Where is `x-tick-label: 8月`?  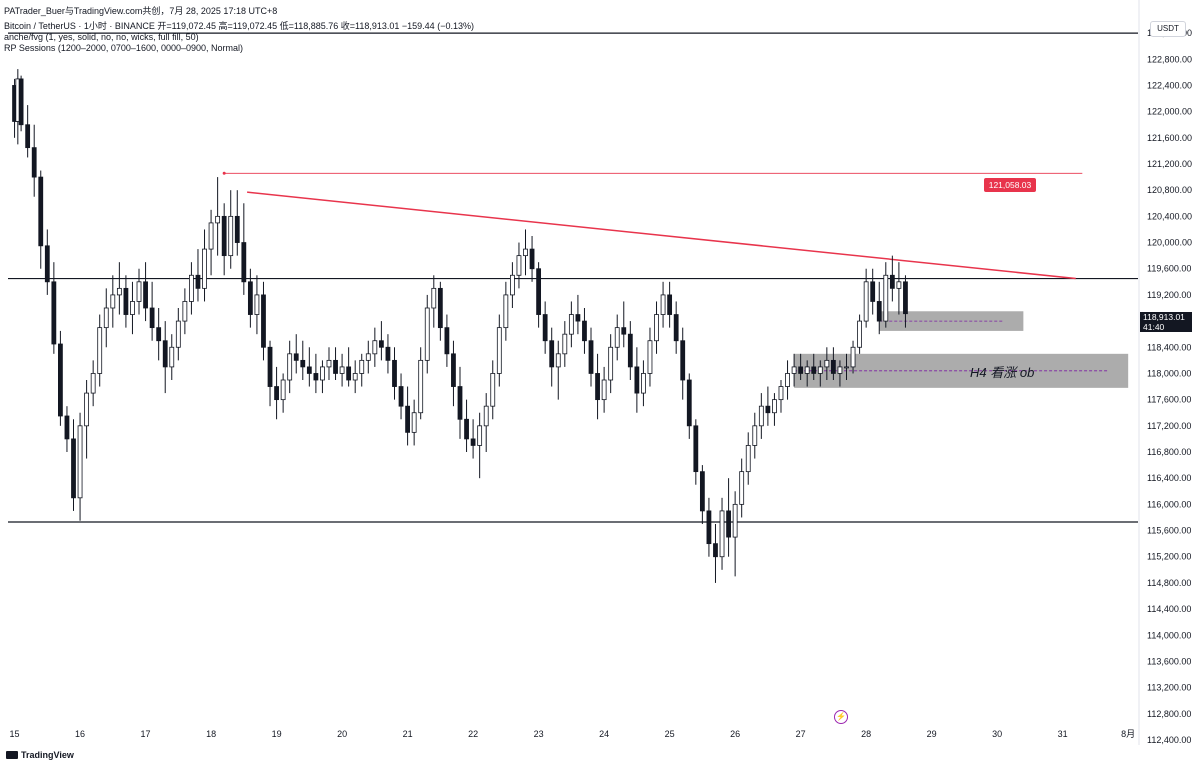 x-tick-label: 8月 is located at coordinates (1128, 734).